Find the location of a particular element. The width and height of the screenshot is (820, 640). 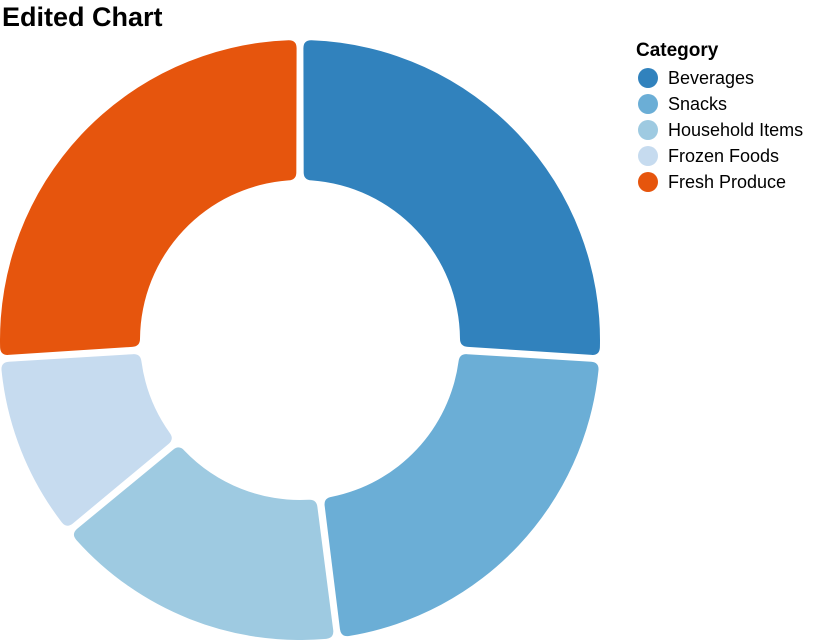

legend-label-beverages: Beverages is located at coordinates (711, 77).